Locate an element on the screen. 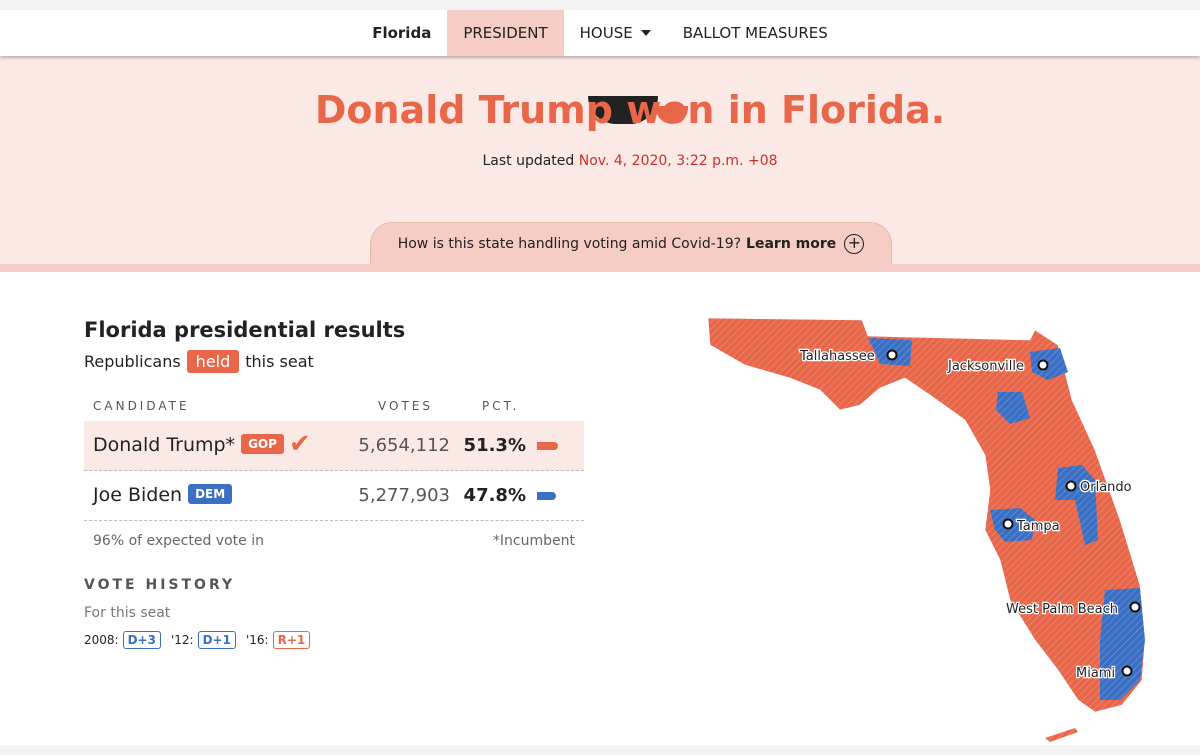 The image size is (1200, 755). vote-count: 5,277,903 is located at coordinates (404, 495).